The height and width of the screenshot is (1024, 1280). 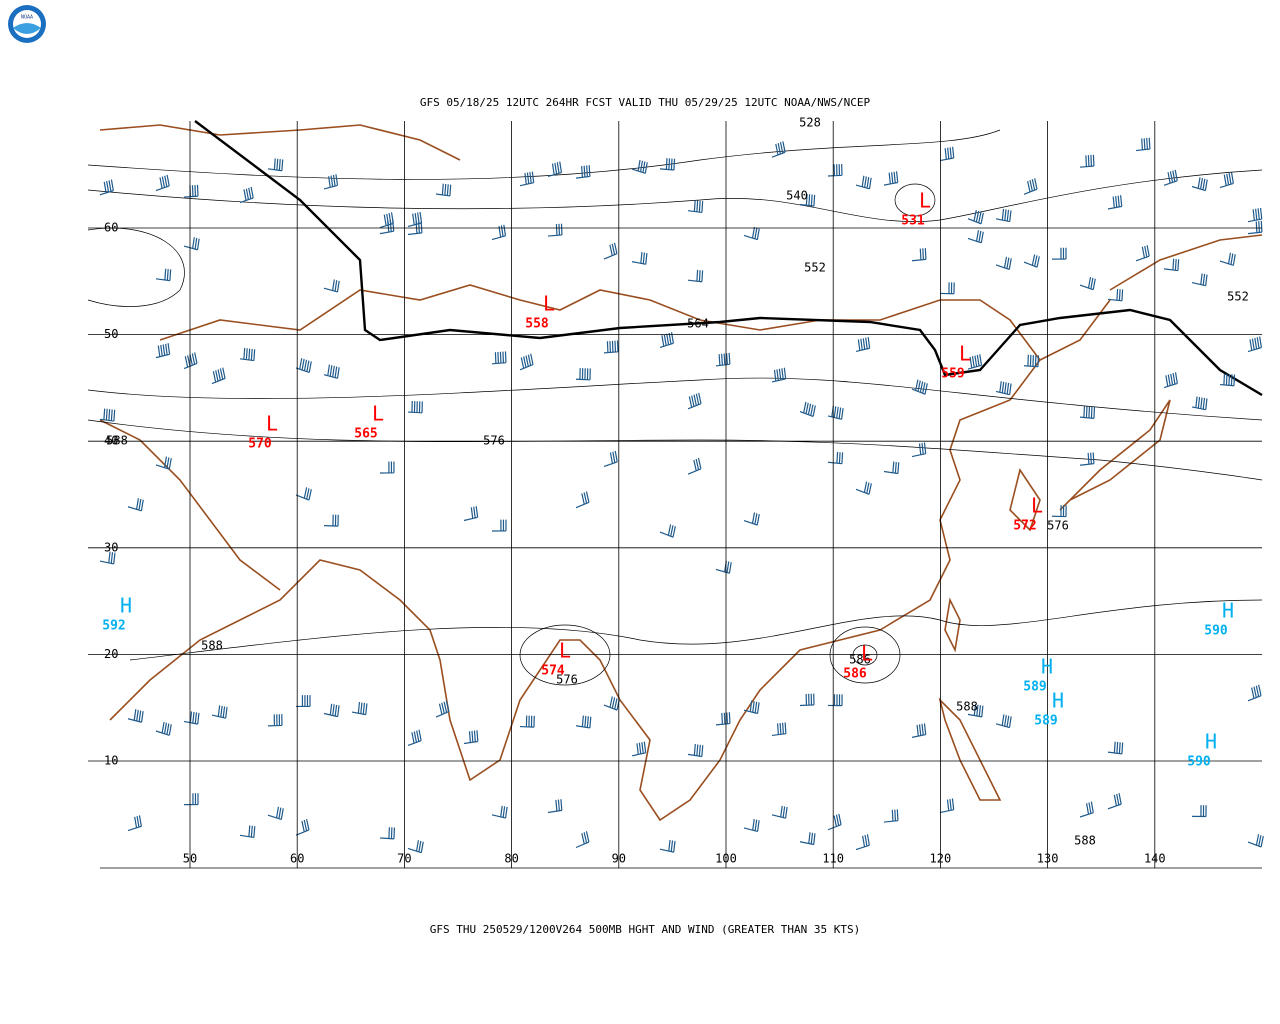 I want to click on lat-label: 10, so click(x=111, y=761).